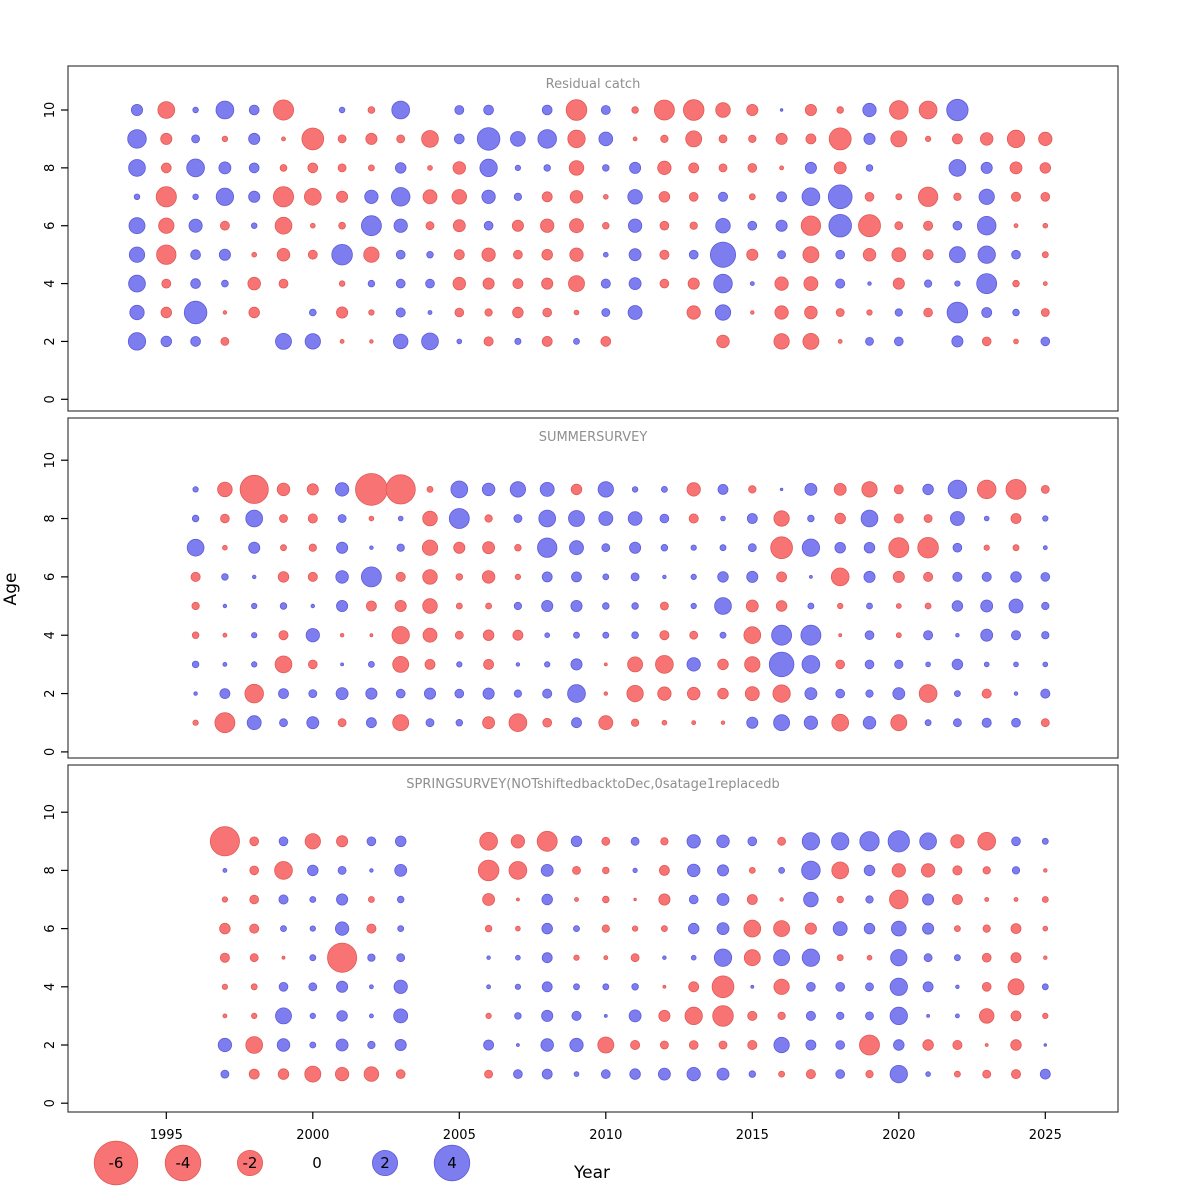  I want to click on y-tick-label: 4, so click(50, 987).